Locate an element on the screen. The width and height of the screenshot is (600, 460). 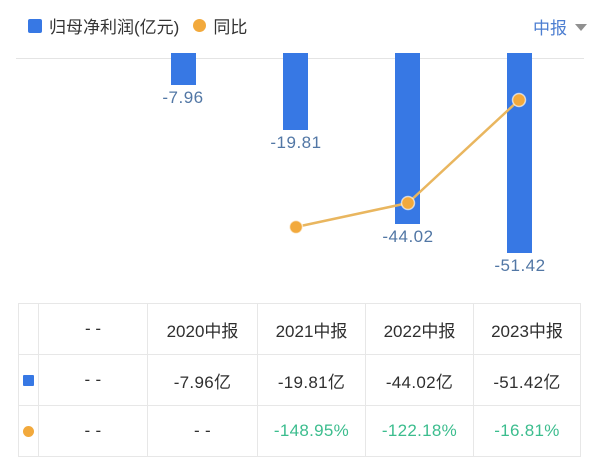
bar-value-label-2022: -44.02 is located at coordinates (408, 236).